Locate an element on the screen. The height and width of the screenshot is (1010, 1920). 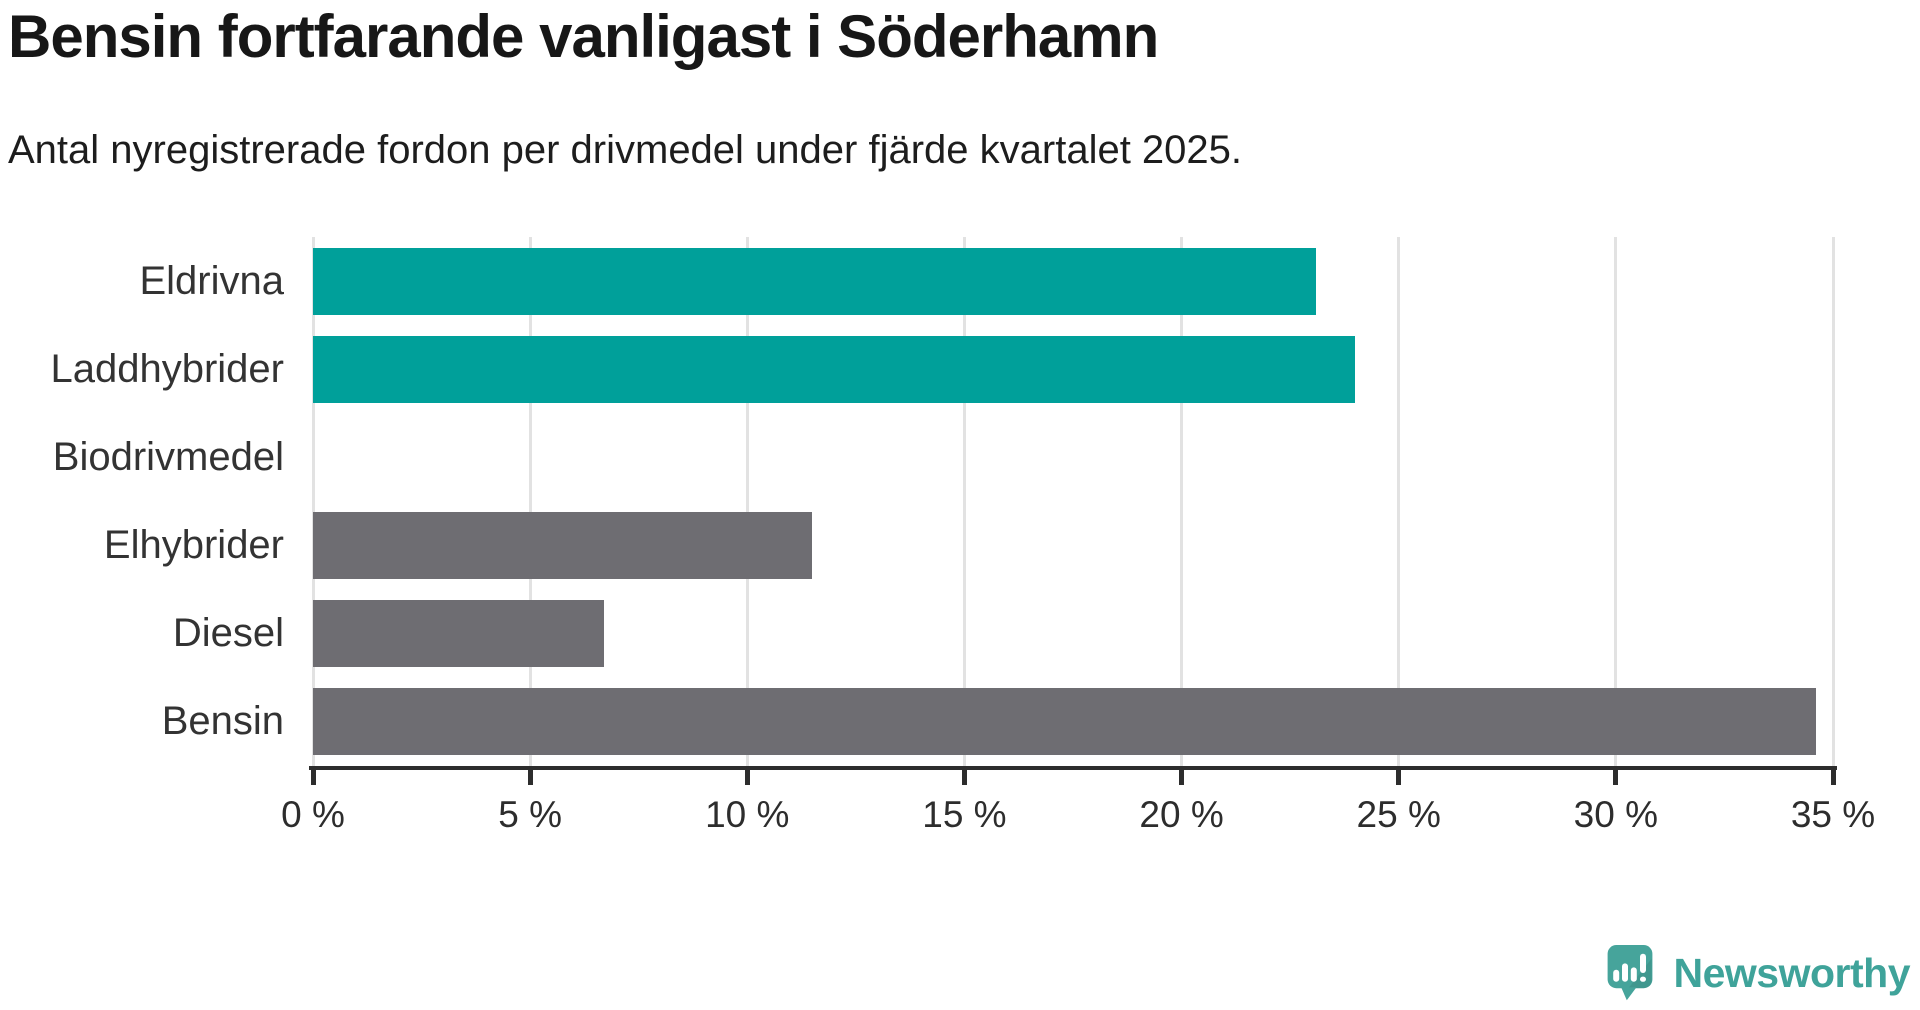
category-label: Elhybrider is located at coordinates (193, 545).